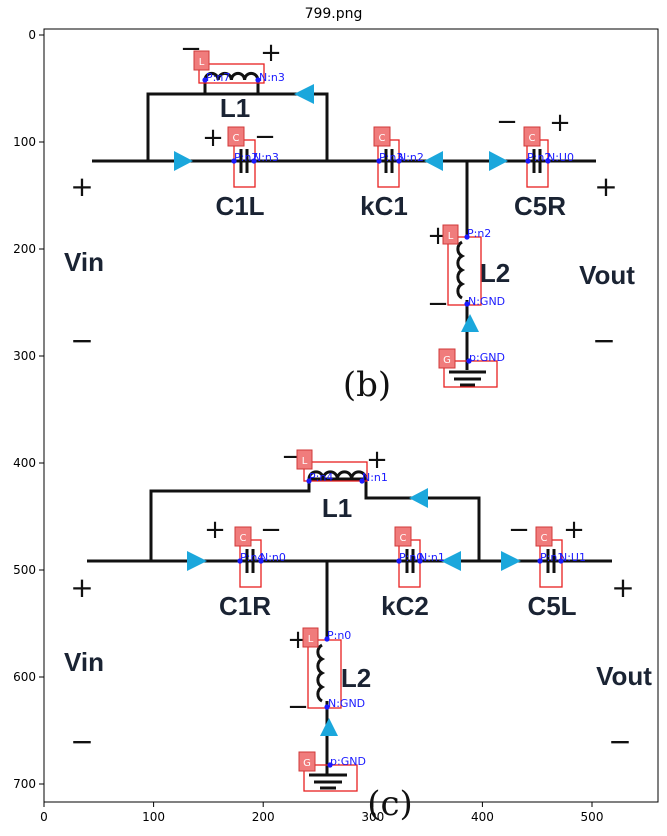 Image resolution: width=667 pixels, height=836 pixels. What do you see at coordinates (405, 606) in the screenshot?
I see `label-kc2: kC2` at bounding box center [405, 606].